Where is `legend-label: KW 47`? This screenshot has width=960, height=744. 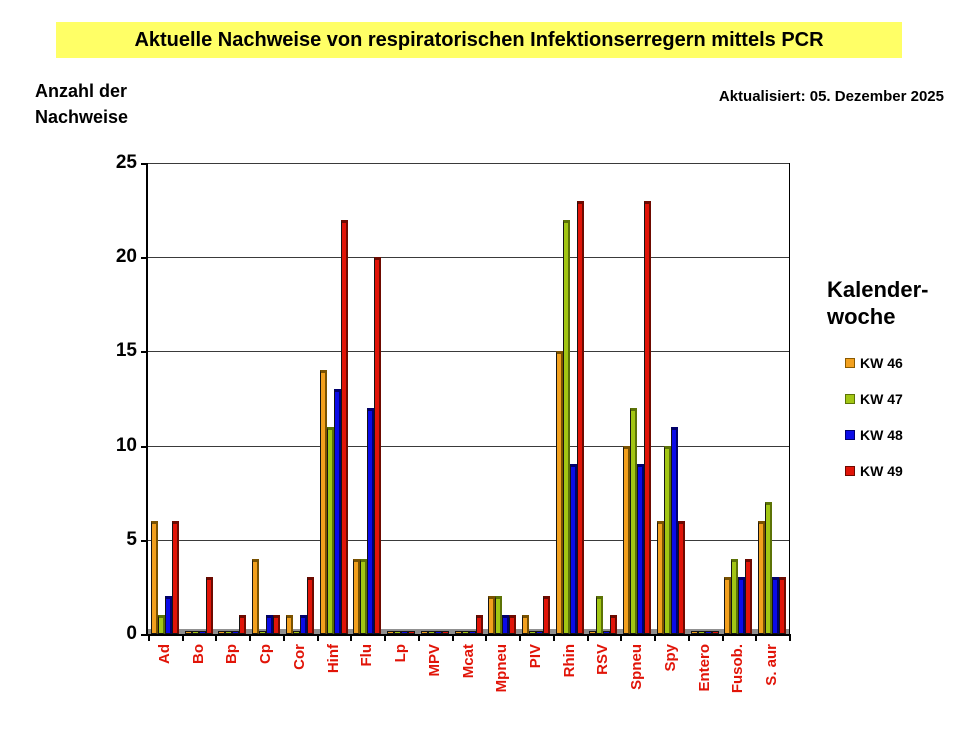
legend-label: KW 47 is located at coordinates (881, 399).